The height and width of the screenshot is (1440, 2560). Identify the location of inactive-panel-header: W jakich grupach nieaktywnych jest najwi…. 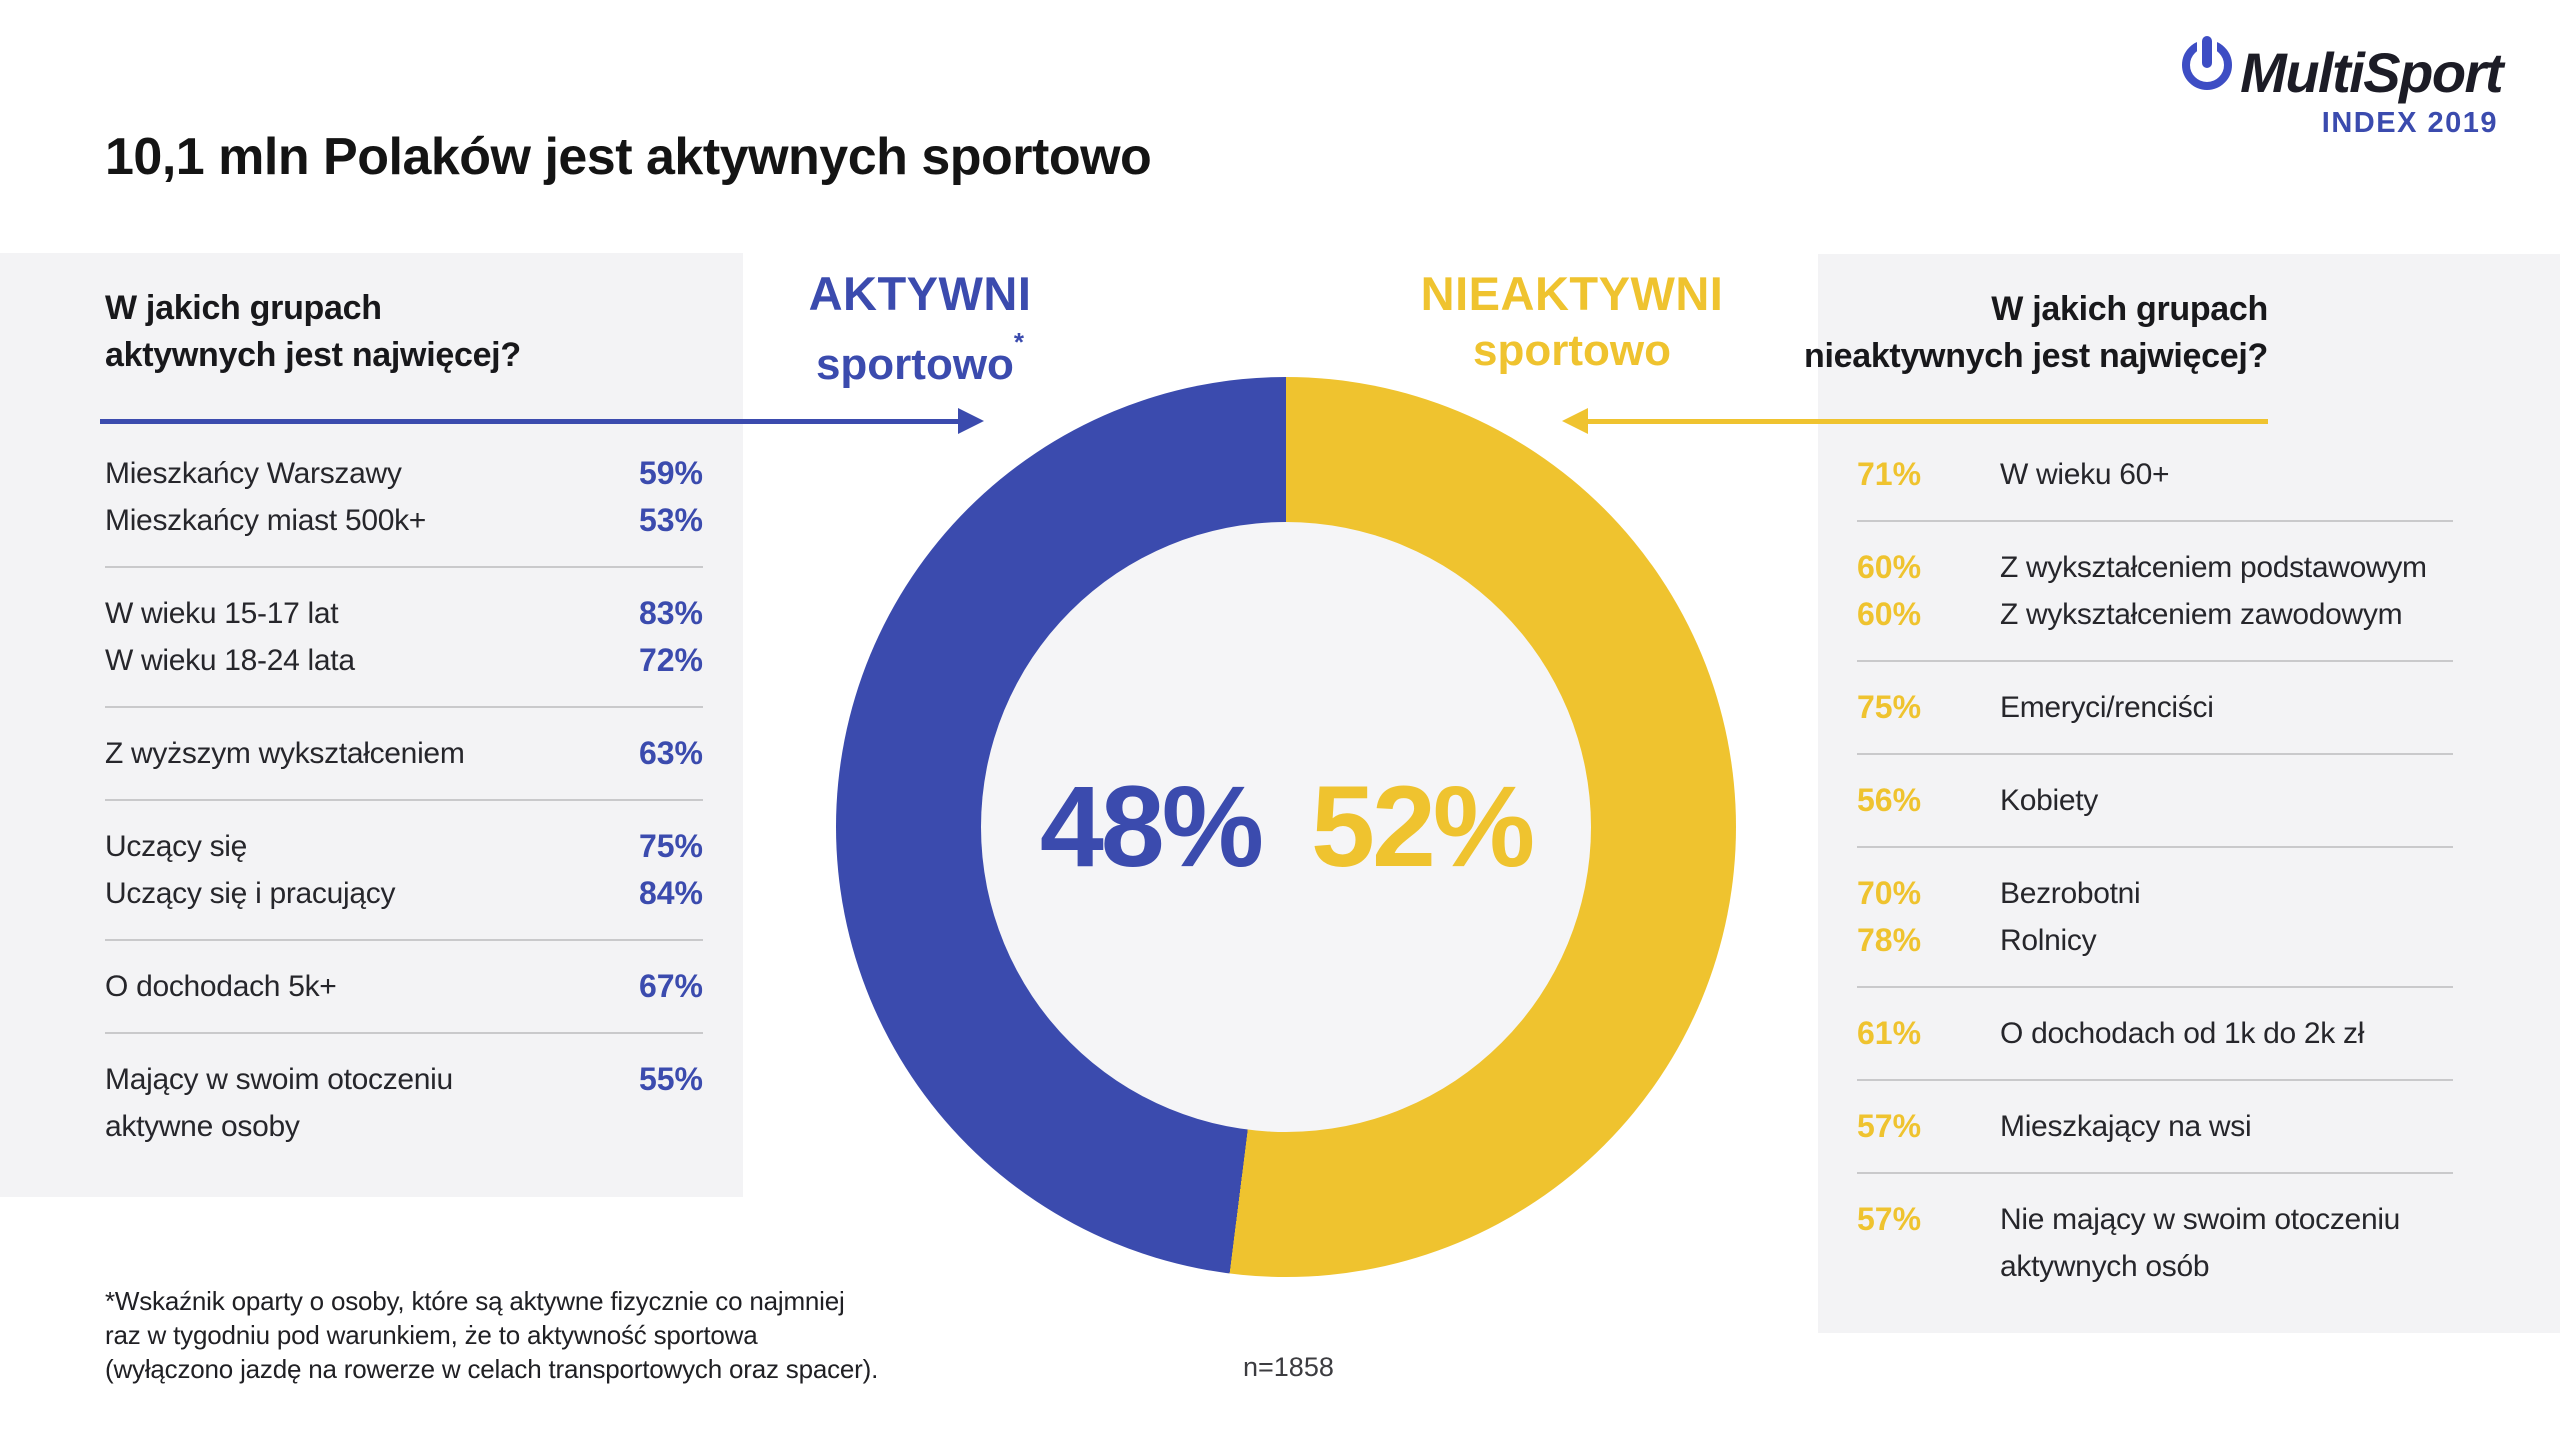
(2036, 333).